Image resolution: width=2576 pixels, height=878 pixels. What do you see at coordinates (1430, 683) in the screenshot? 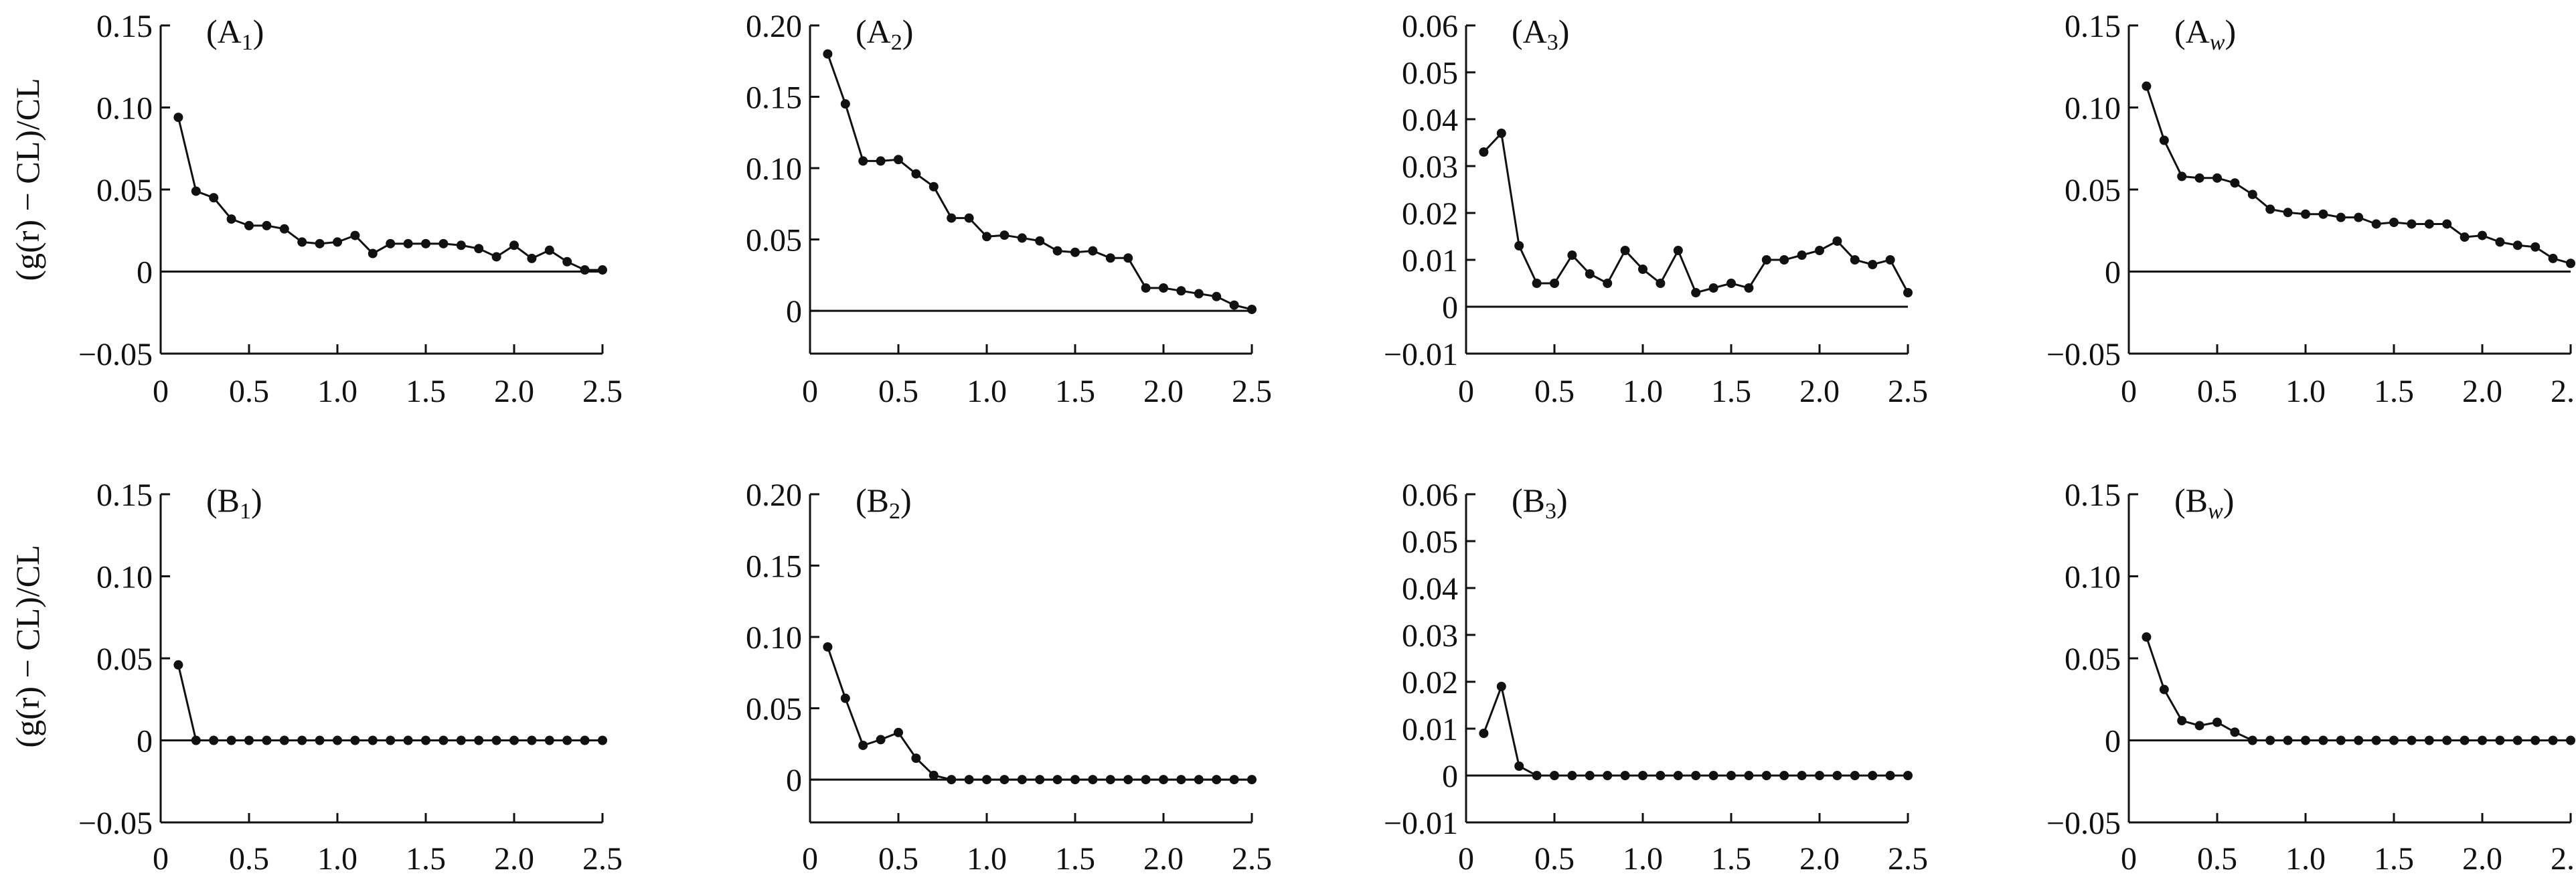
I see `ytick-label-B3-3: 0.02` at bounding box center [1430, 683].